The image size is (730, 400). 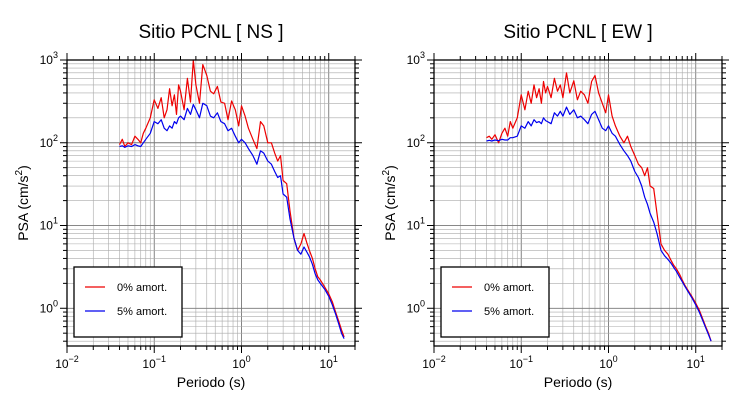 What do you see at coordinates (577, 32) in the screenshot?
I see `chart-title: Sitio PCNL [ EW ]` at bounding box center [577, 32].